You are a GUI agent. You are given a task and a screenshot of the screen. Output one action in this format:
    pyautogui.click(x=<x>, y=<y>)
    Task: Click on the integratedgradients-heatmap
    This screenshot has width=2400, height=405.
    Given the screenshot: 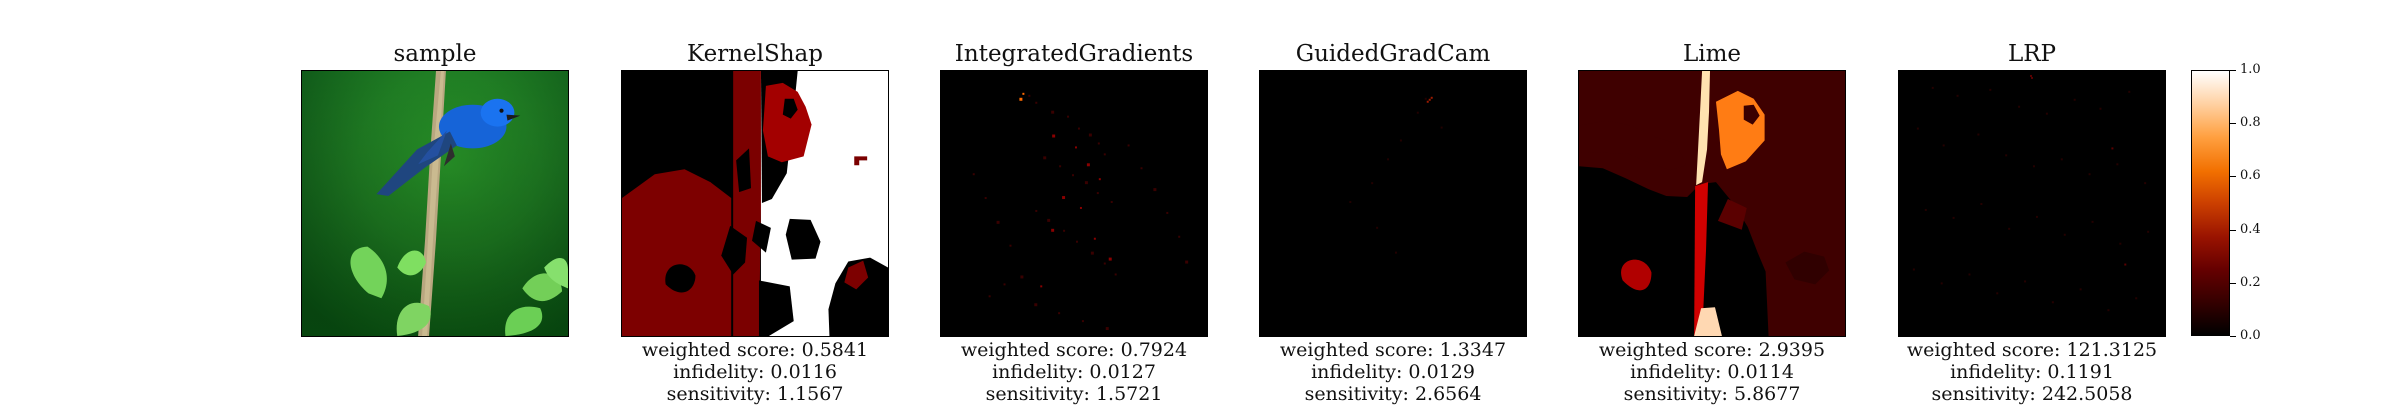 What is the action you would take?
    pyautogui.click(x=1074, y=203)
    